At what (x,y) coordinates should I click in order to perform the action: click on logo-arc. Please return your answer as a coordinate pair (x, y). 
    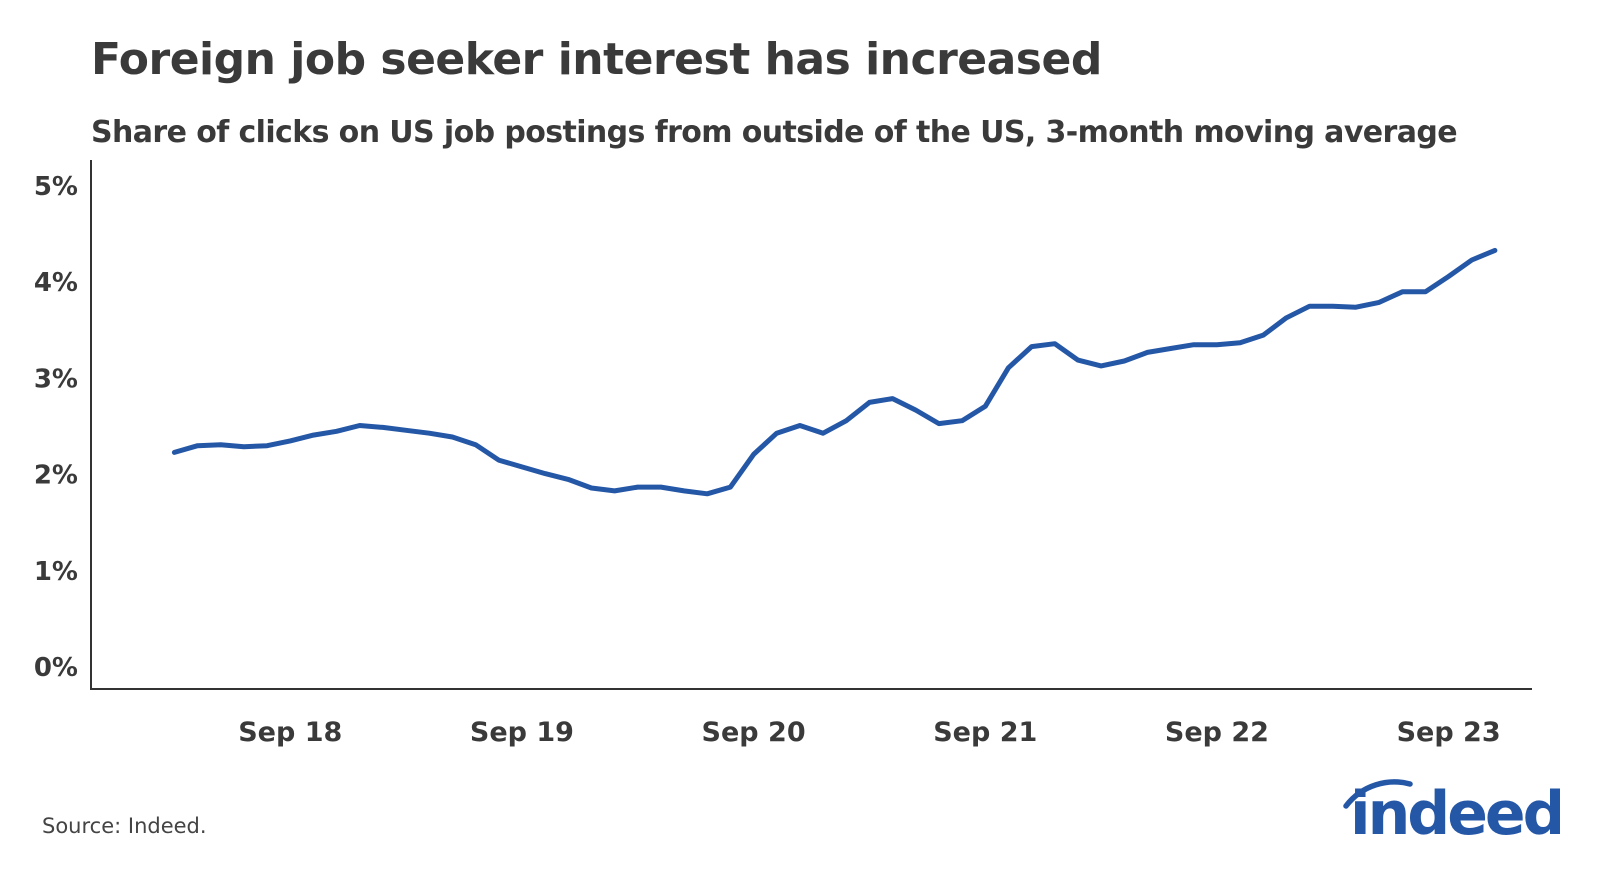
    Looking at the image, I should click on (1378, 794).